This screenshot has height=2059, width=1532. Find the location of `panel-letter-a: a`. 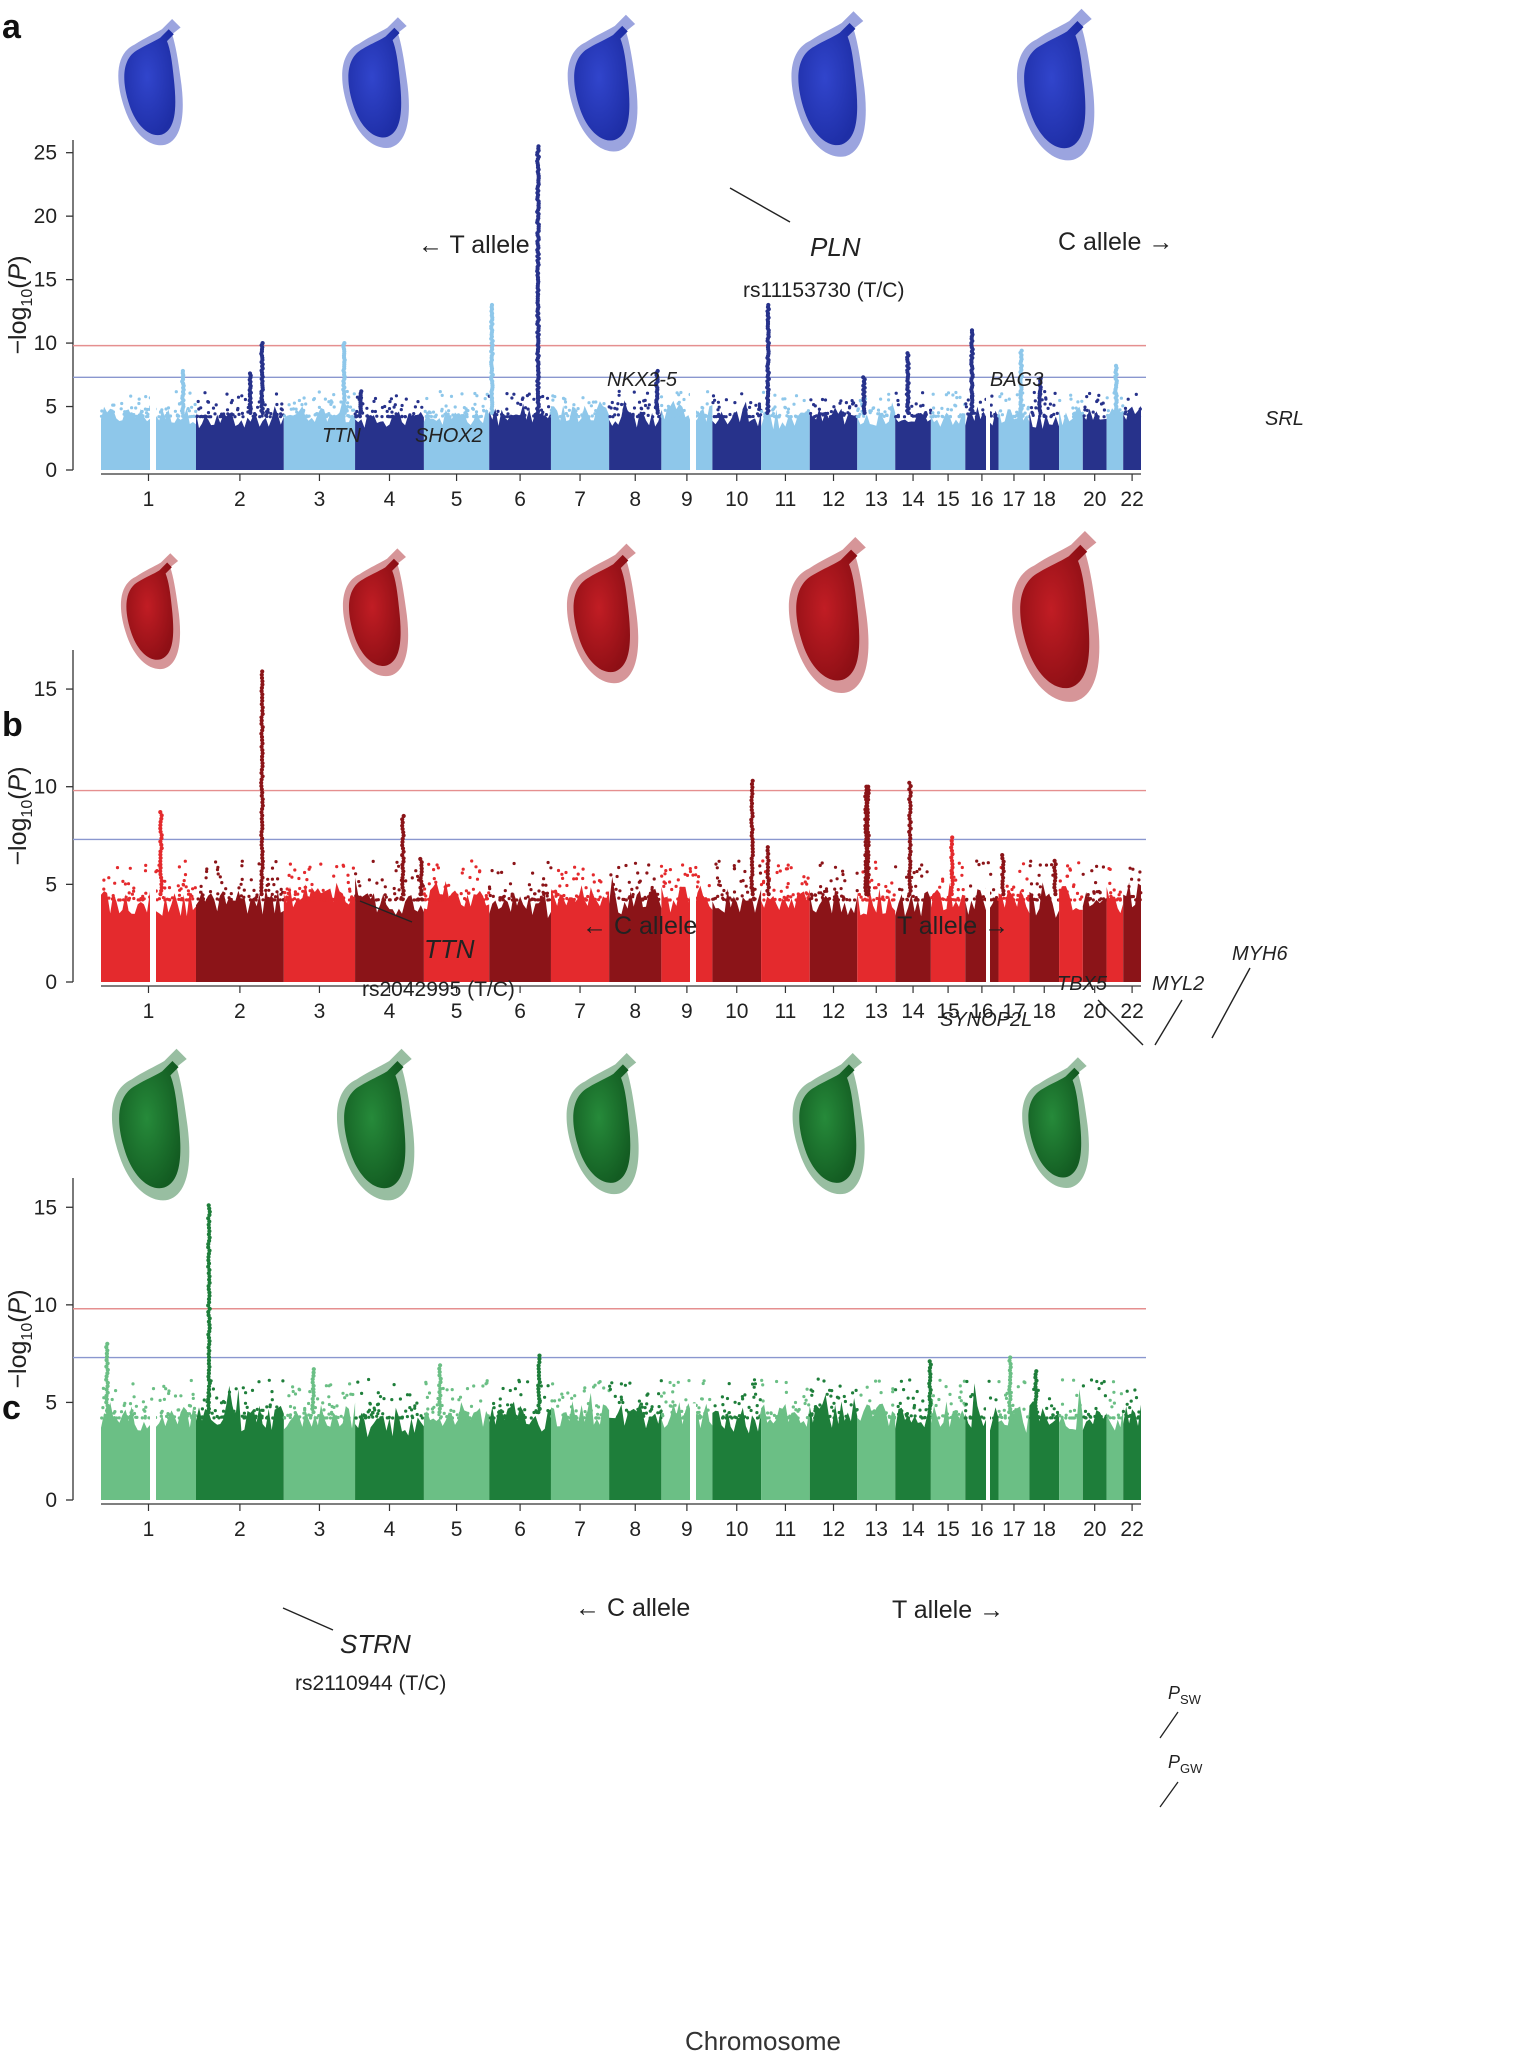

panel-letter-a: a is located at coordinates (12, 27).